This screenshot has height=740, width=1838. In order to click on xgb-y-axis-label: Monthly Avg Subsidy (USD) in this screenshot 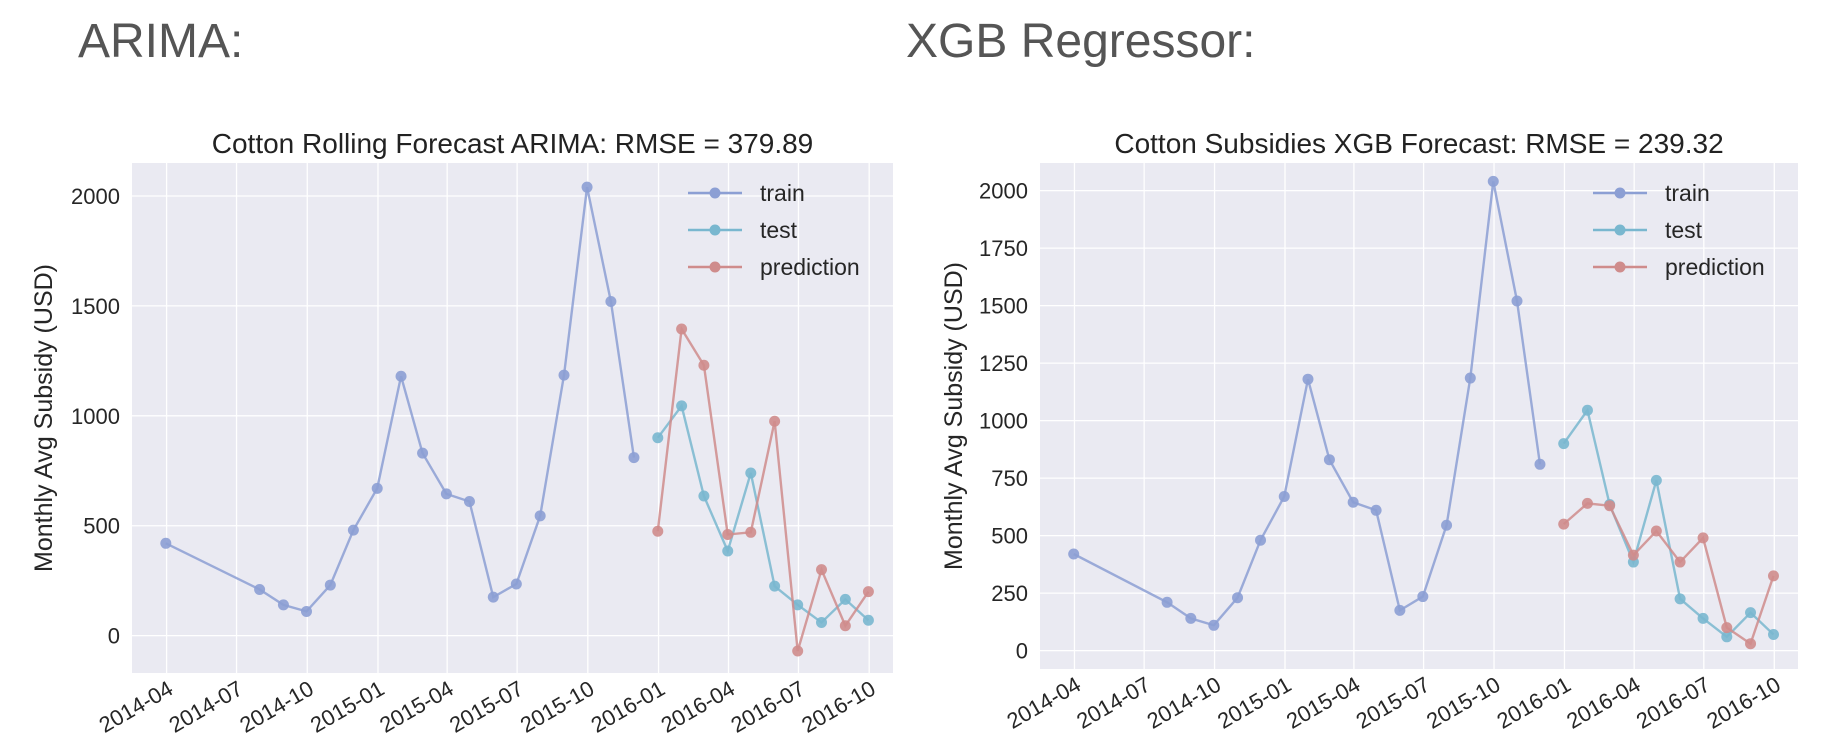, I will do `click(954, 416)`.